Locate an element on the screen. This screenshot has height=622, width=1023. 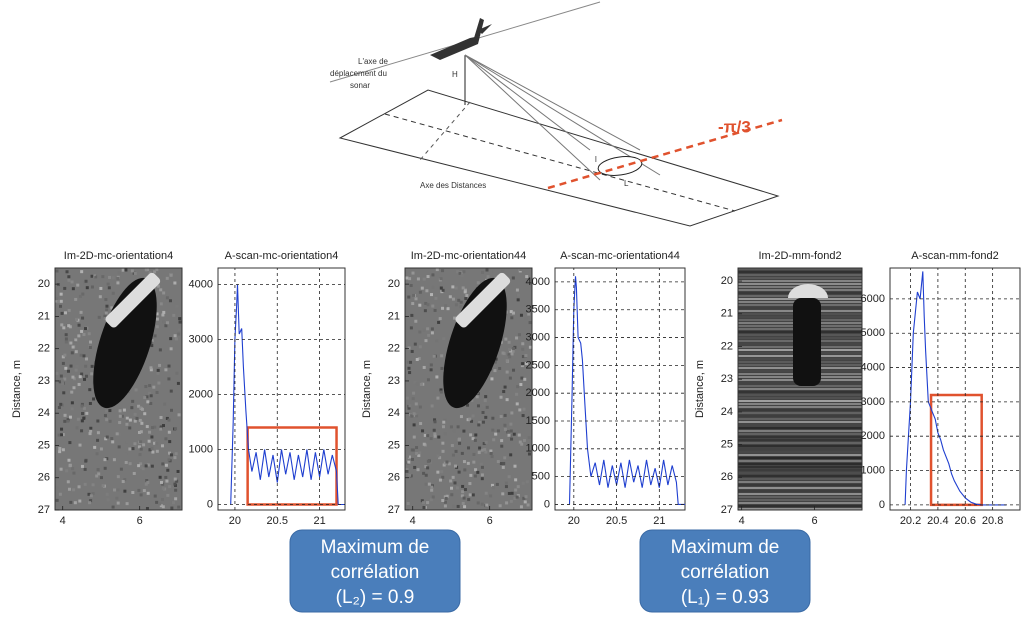
y-tick-label: 22 is located at coordinates (727, 346).